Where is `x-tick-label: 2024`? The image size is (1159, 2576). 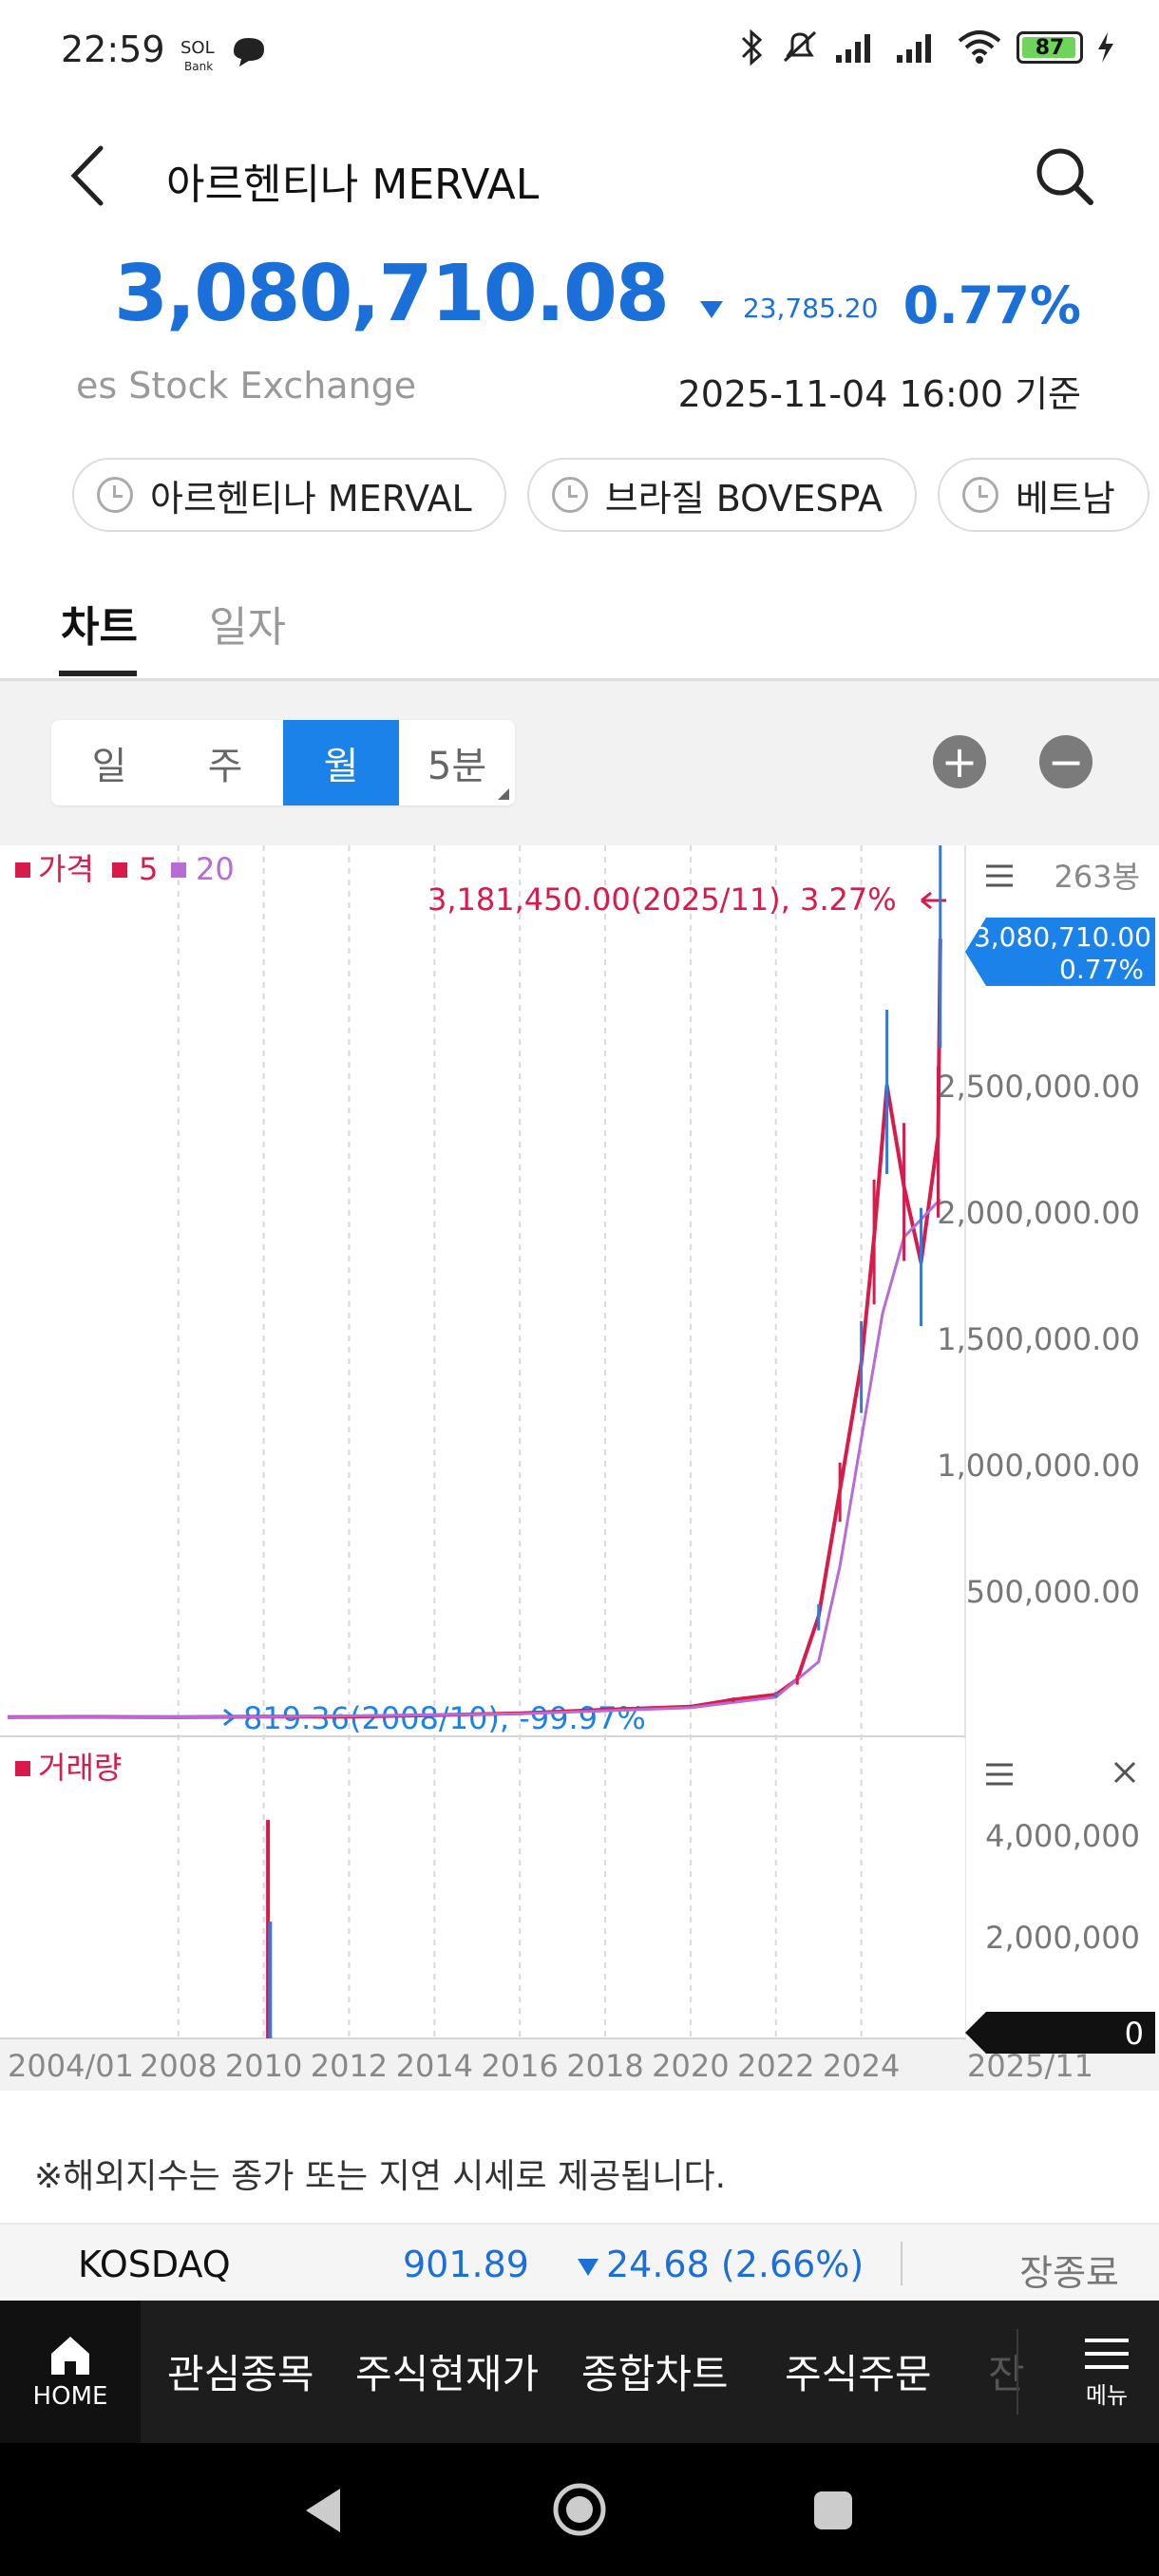
x-tick-label: 2024 is located at coordinates (861, 2066).